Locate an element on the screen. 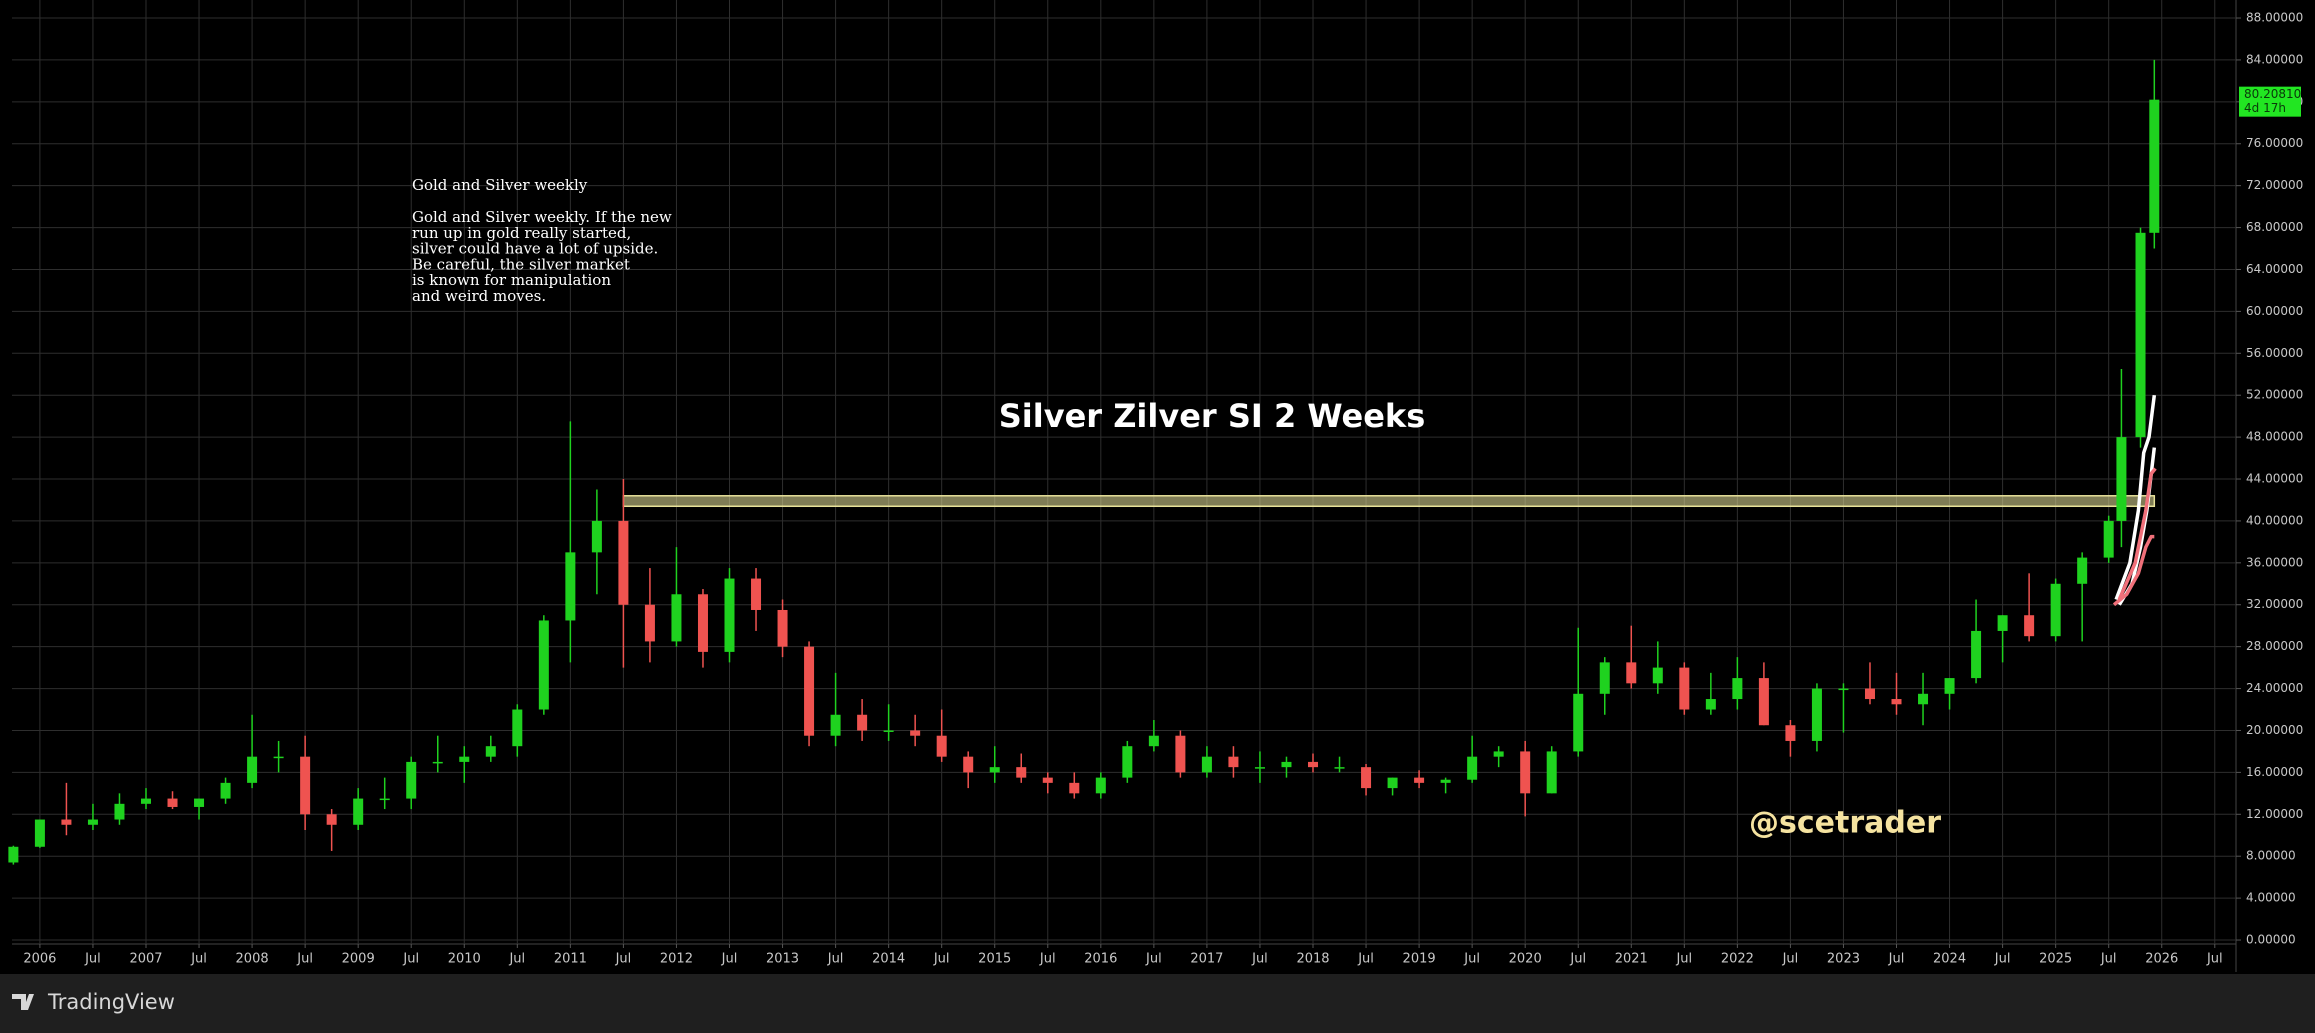  x-tick-label: 2015 is located at coordinates (994, 959).